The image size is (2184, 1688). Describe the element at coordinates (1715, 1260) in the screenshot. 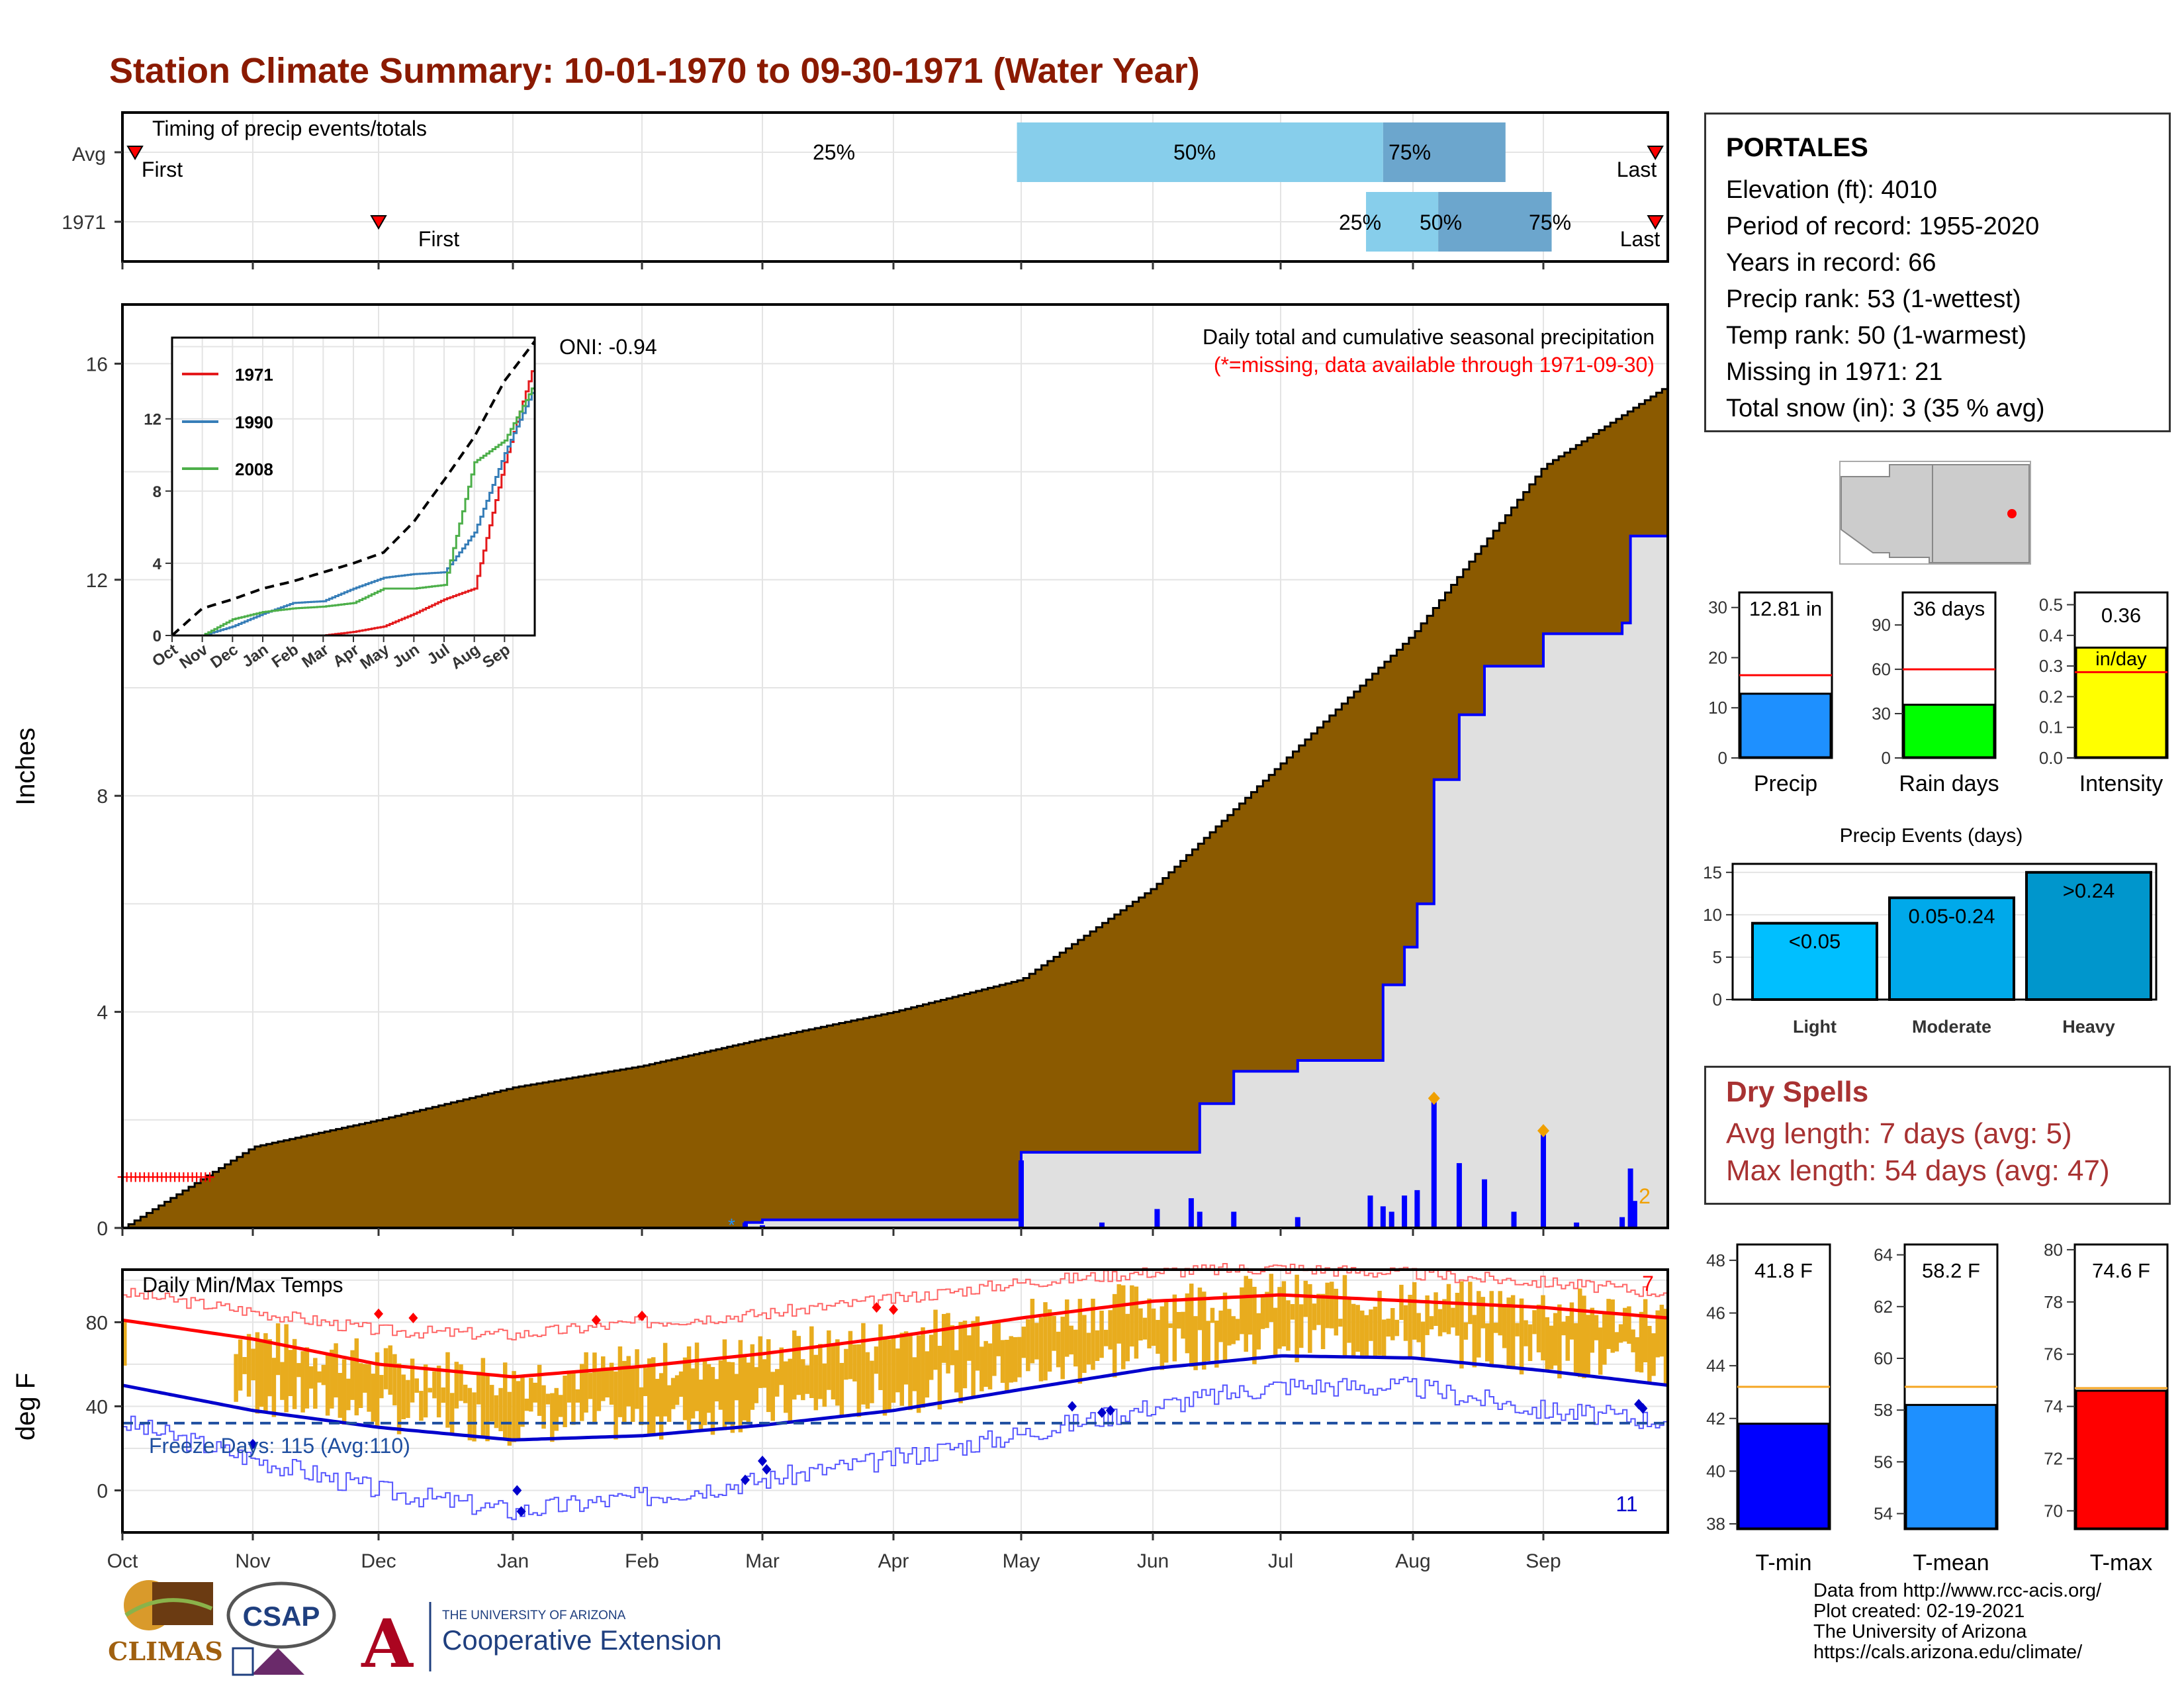

I see `tmin-ytick-label-5: 48` at that location.